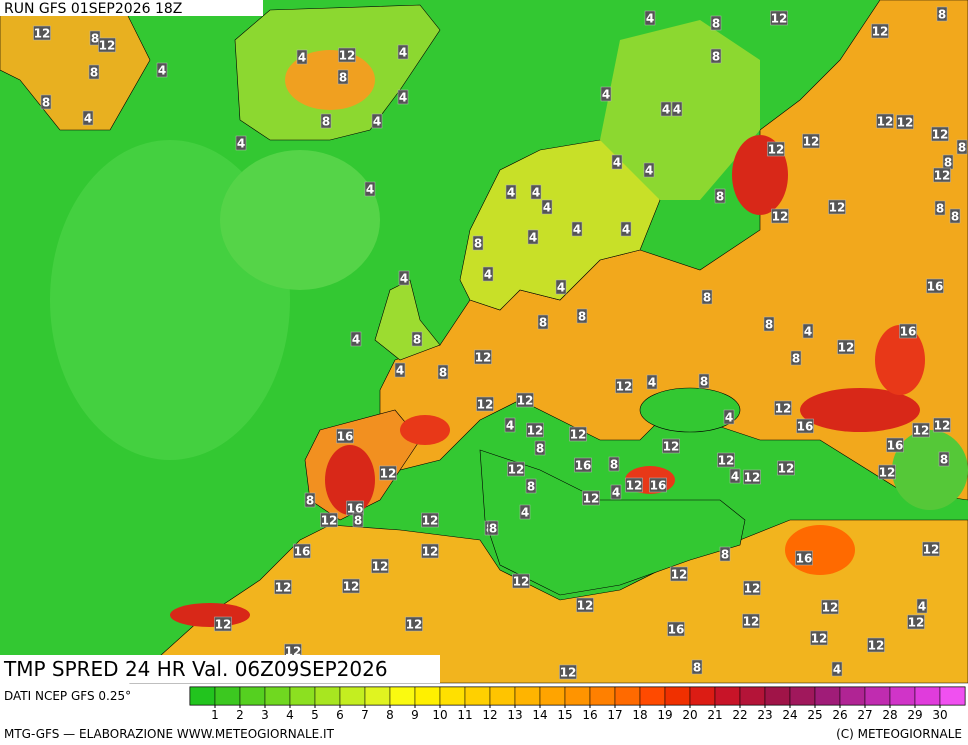 The image size is (968, 745). What do you see at coordinates (131, 8) in the screenshot?
I see `run-box` at bounding box center [131, 8].